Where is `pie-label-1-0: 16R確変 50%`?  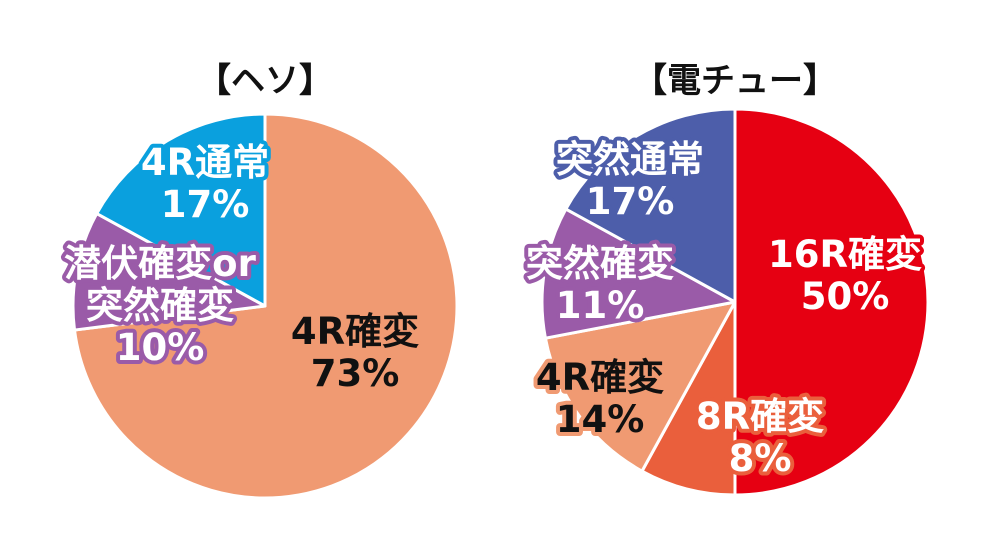 pie-label-1-0: 16R確変 50% is located at coordinates (845, 275).